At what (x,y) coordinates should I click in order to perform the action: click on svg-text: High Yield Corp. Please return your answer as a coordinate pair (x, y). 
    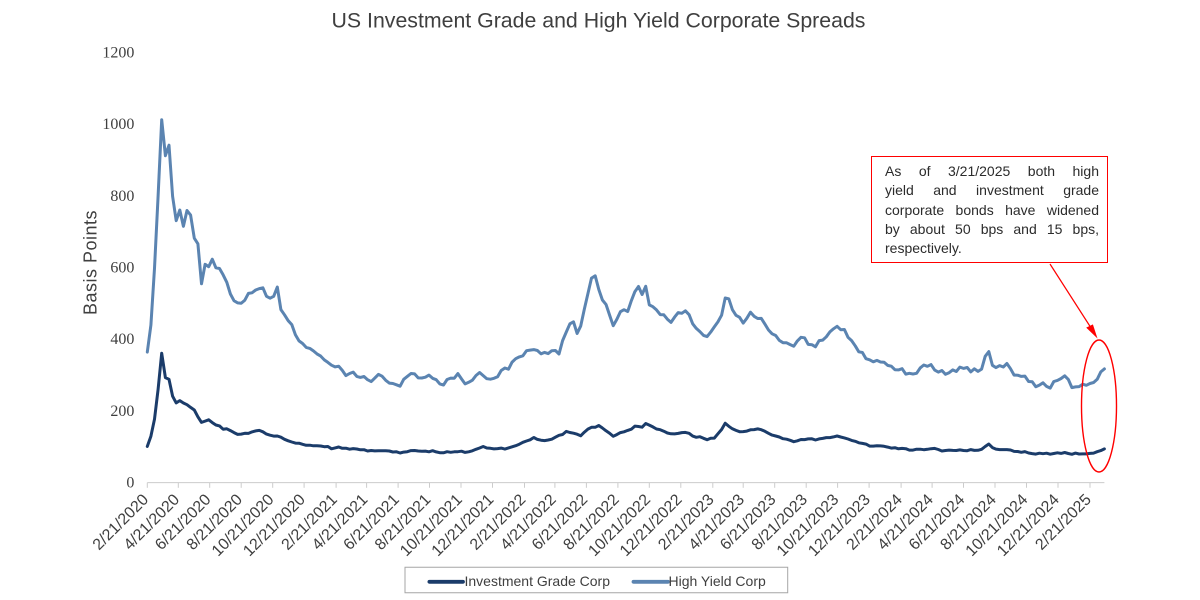
    Looking at the image, I should click on (717, 581).